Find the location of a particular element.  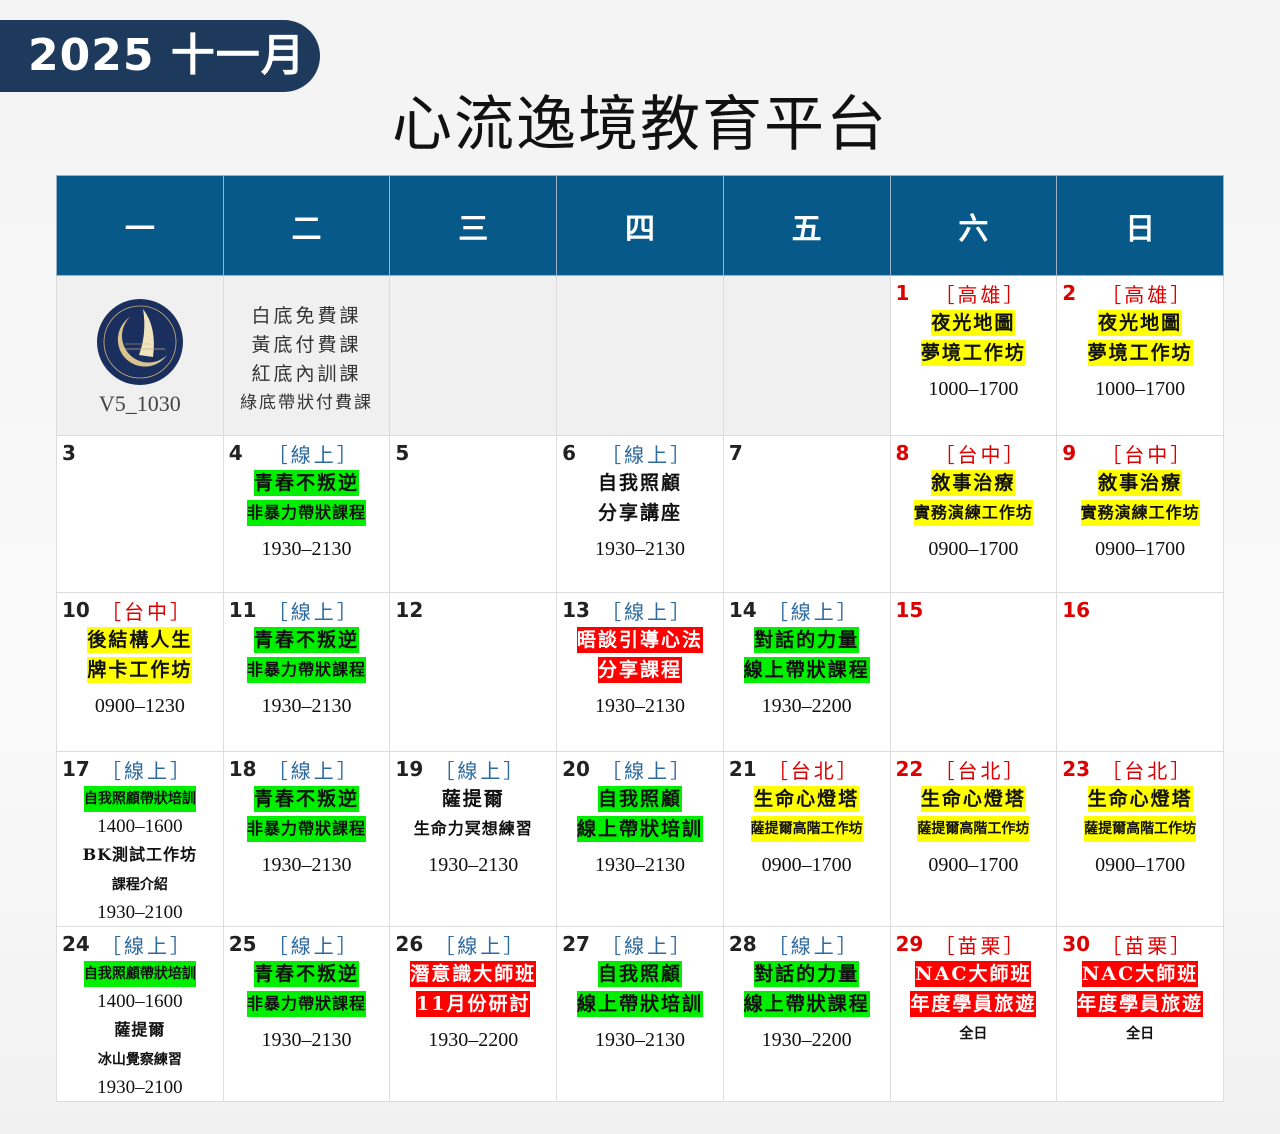

calendar-day-cell: 25 ［線上］ 青春不叛逆 非暴力帶狀課程 1930–2130 is located at coordinates (306, 1014).